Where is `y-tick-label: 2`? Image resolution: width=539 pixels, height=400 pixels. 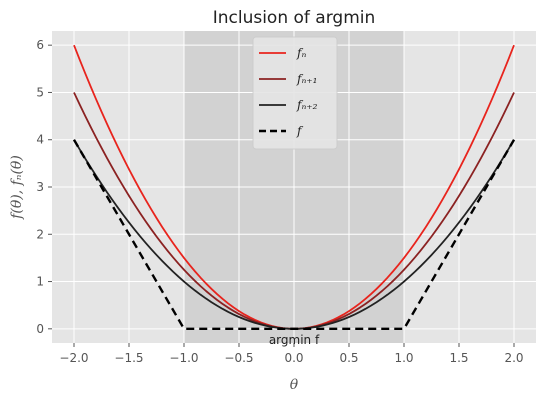 y-tick-label: 2 is located at coordinates (40, 234).